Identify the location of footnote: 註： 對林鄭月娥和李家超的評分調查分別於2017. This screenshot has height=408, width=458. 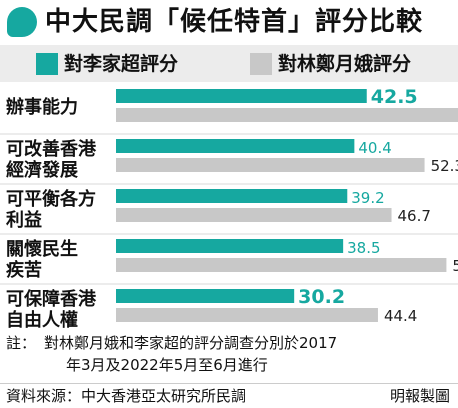
(171, 343).